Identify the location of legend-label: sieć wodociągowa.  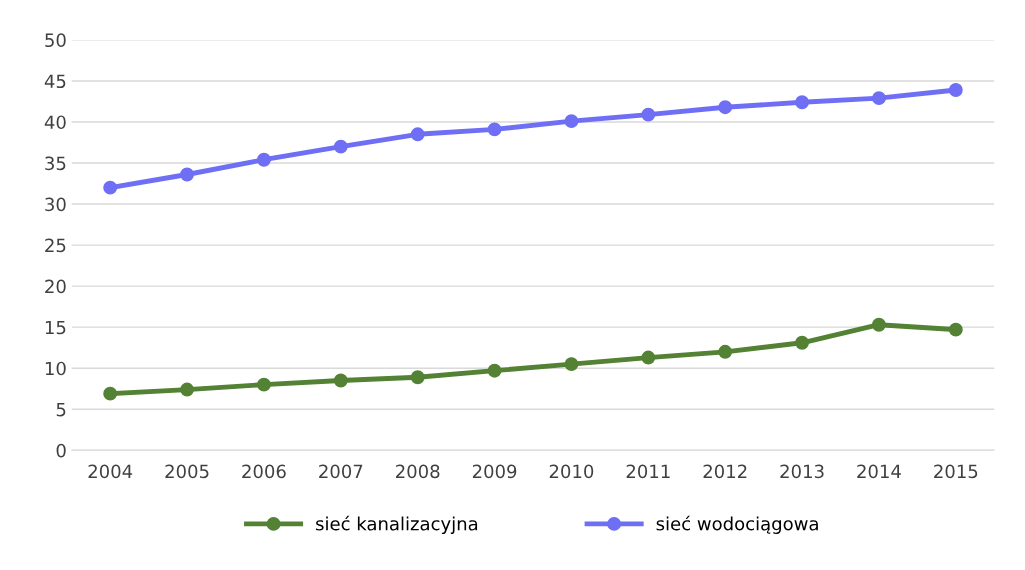
(737, 524).